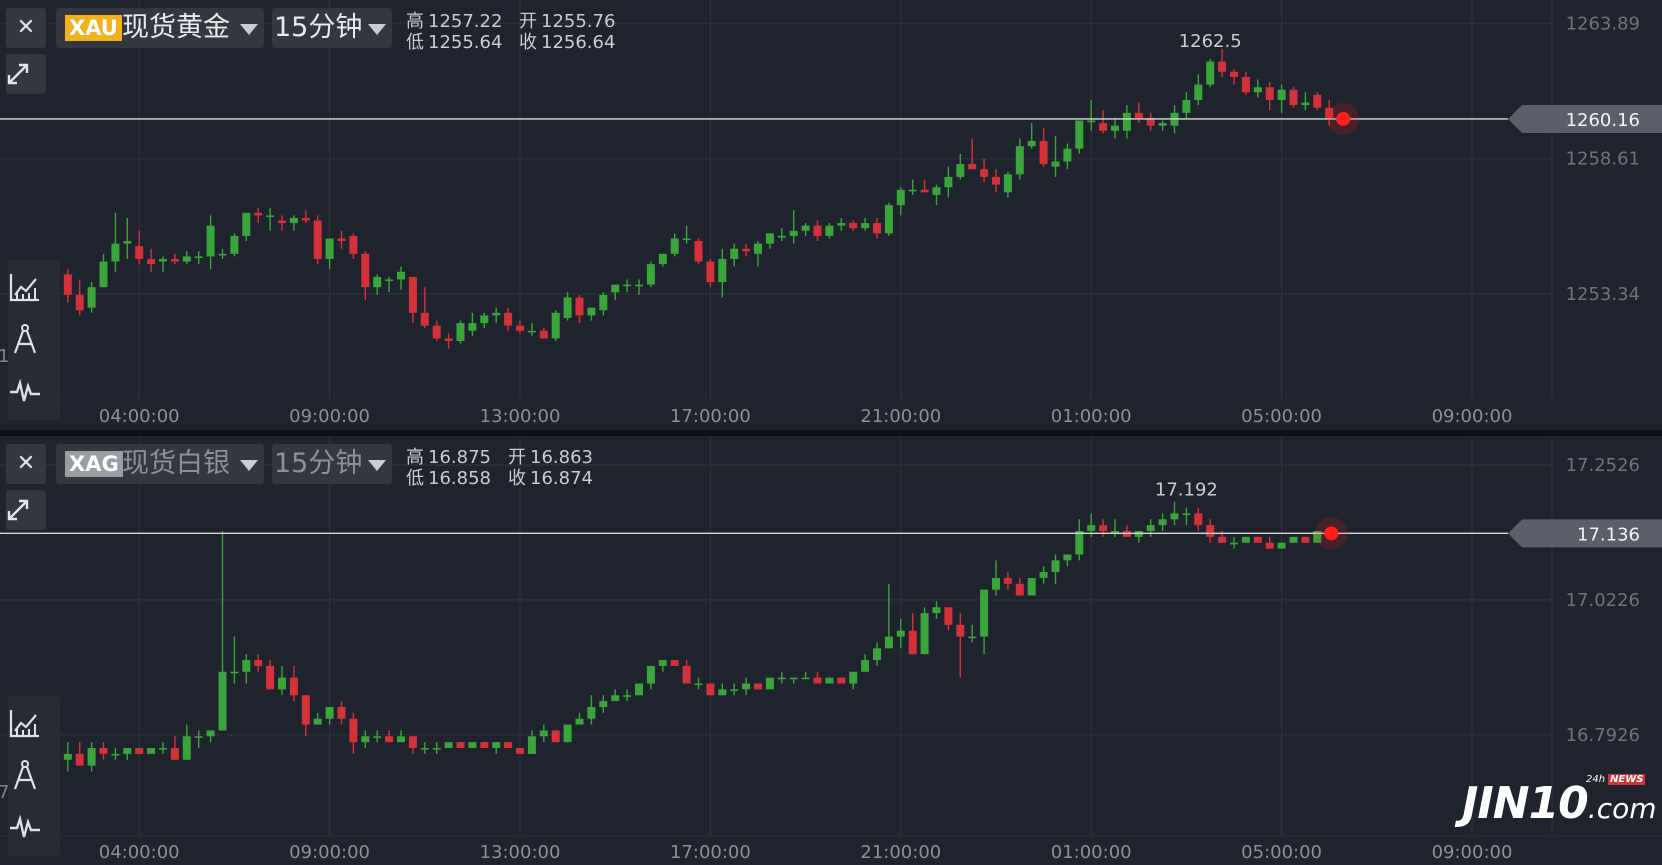 The image size is (1662, 865). I want to click on symbol-selector: XAG 现货白银, so click(160, 464).